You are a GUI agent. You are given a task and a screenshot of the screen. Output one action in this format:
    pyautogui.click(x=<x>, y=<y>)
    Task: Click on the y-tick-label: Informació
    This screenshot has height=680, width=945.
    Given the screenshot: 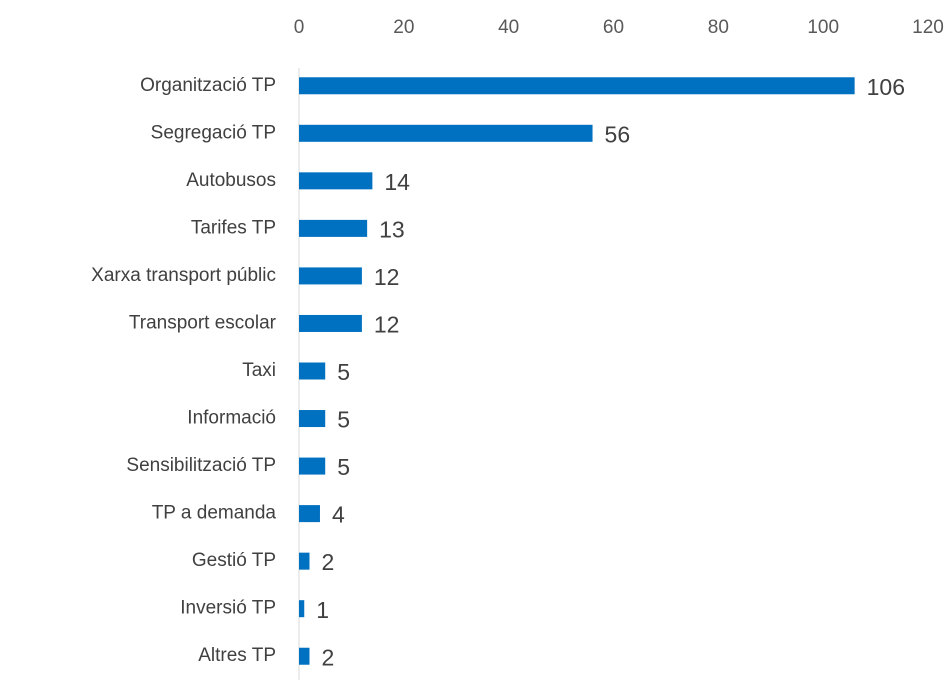 What is the action you would take?
    pyautogui.click(x=231, y=418)
    